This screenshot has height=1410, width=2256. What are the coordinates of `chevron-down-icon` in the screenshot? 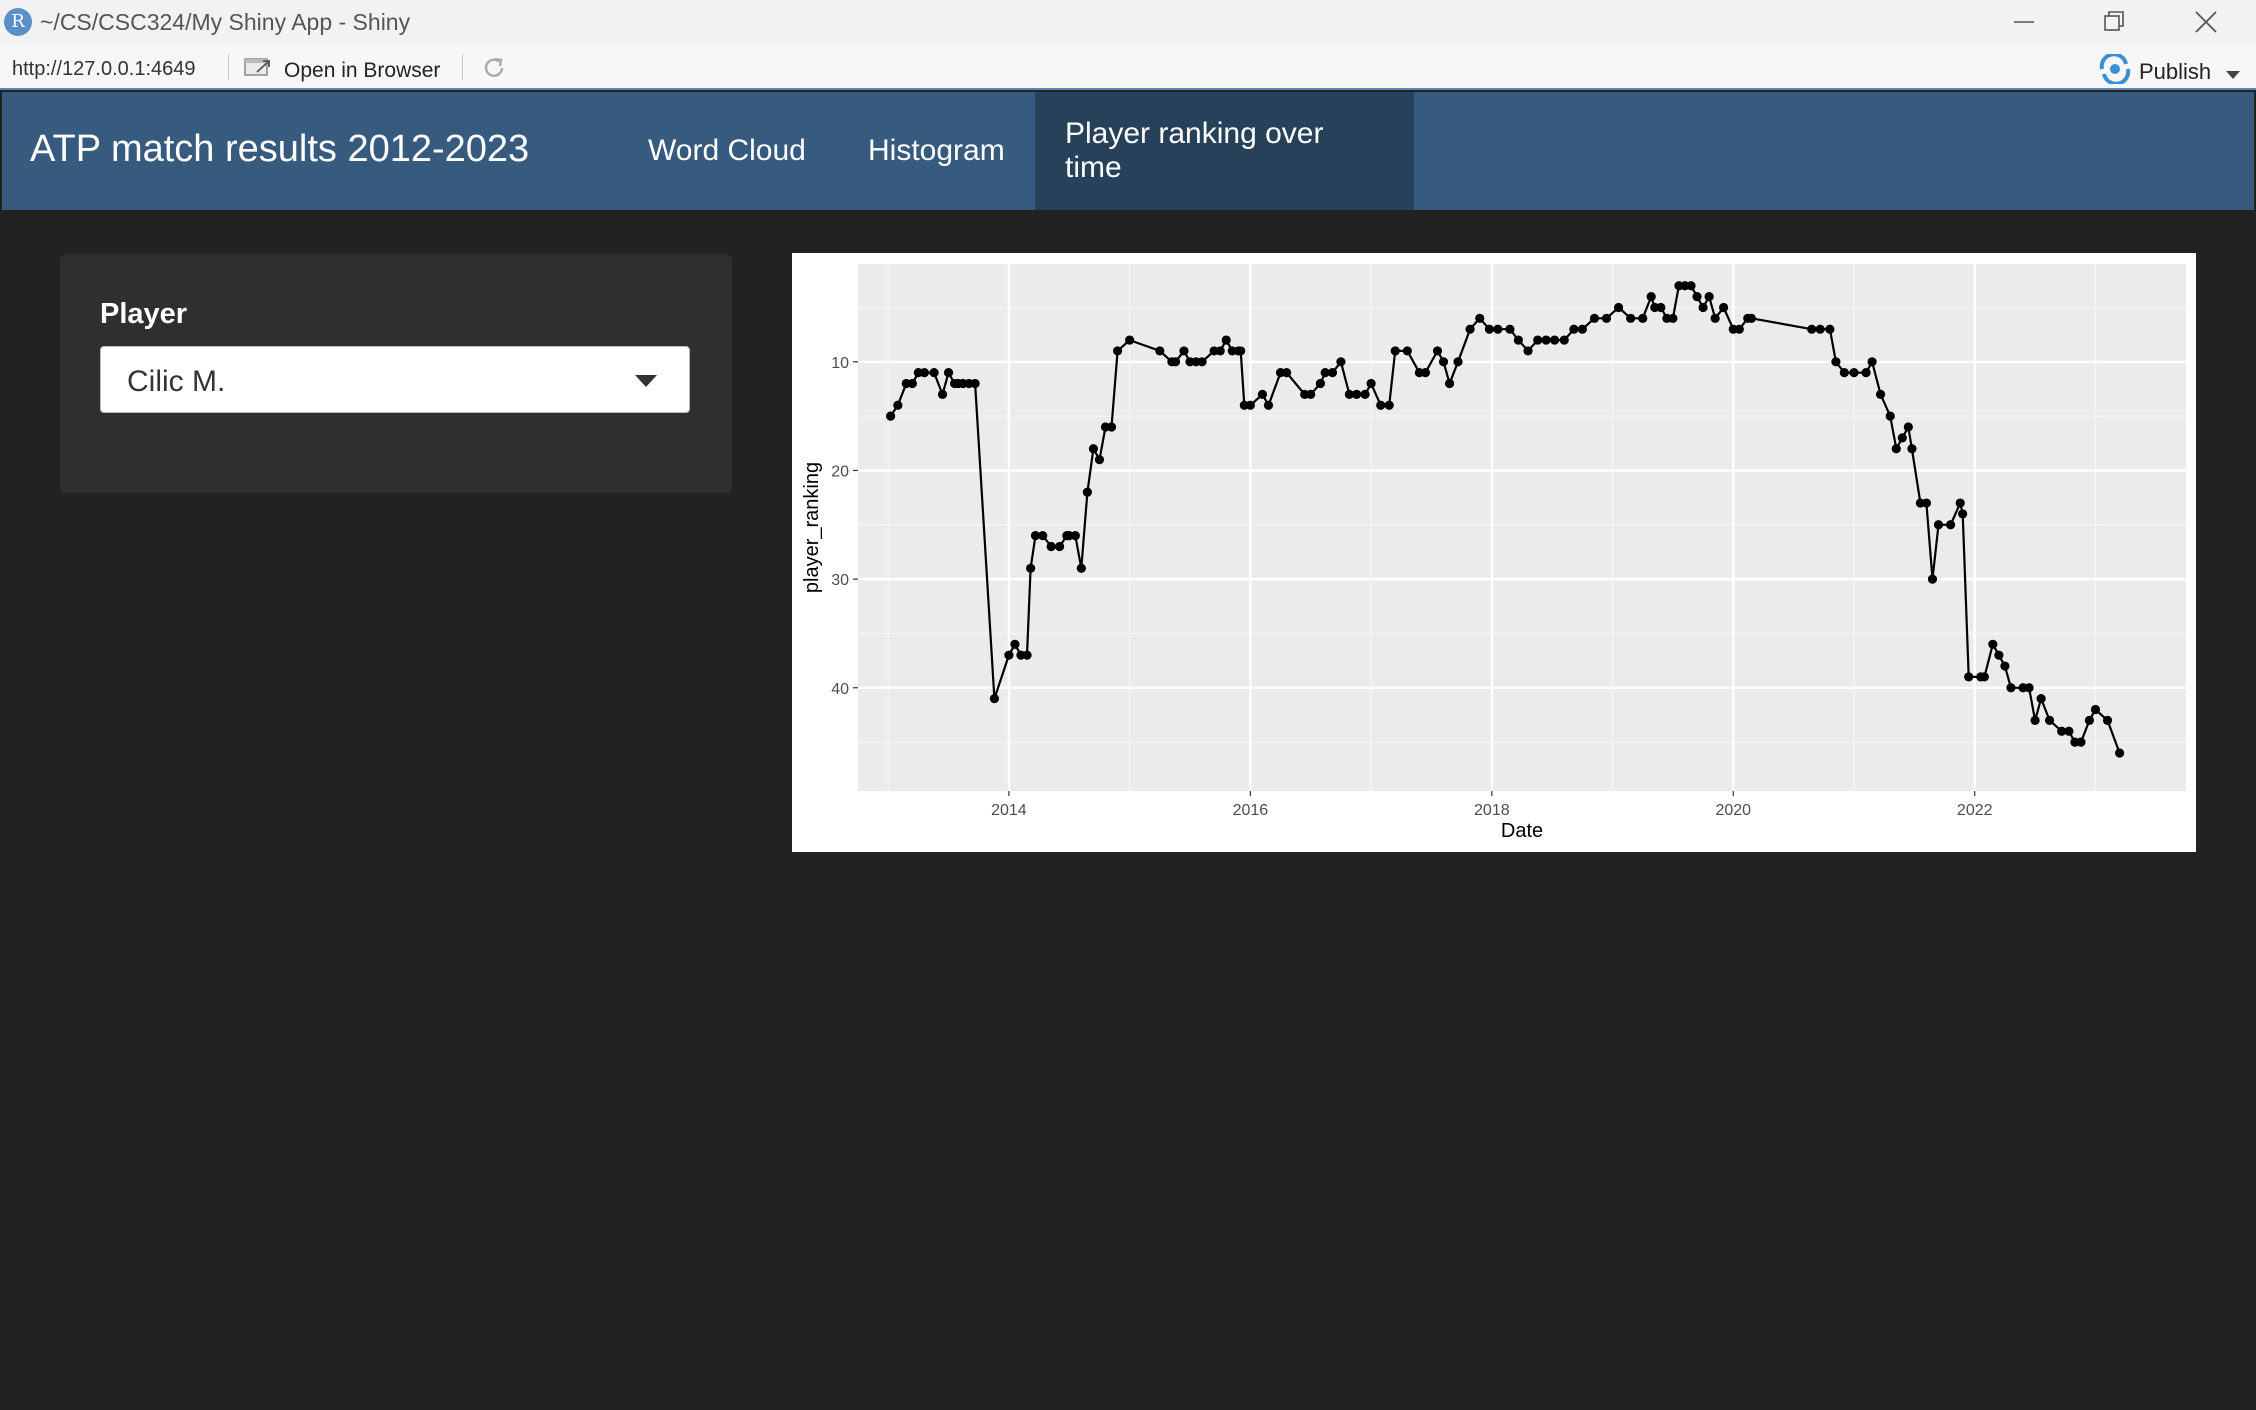 It's located at (646, 383).